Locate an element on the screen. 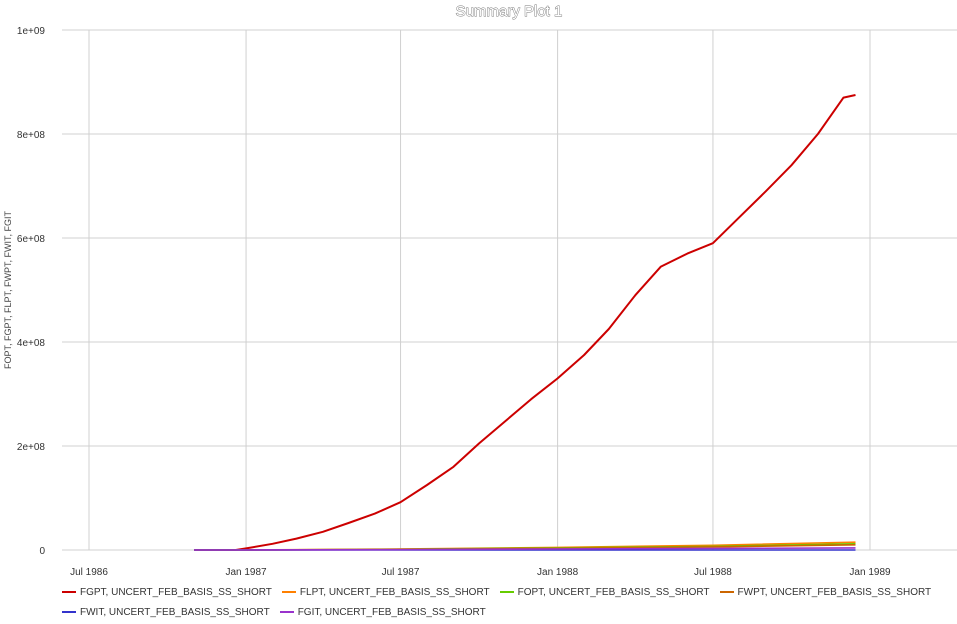 The width and height of the screenshot is (957, 624). y-tick-label: 8e+08 is located at coordinates (31, 135).